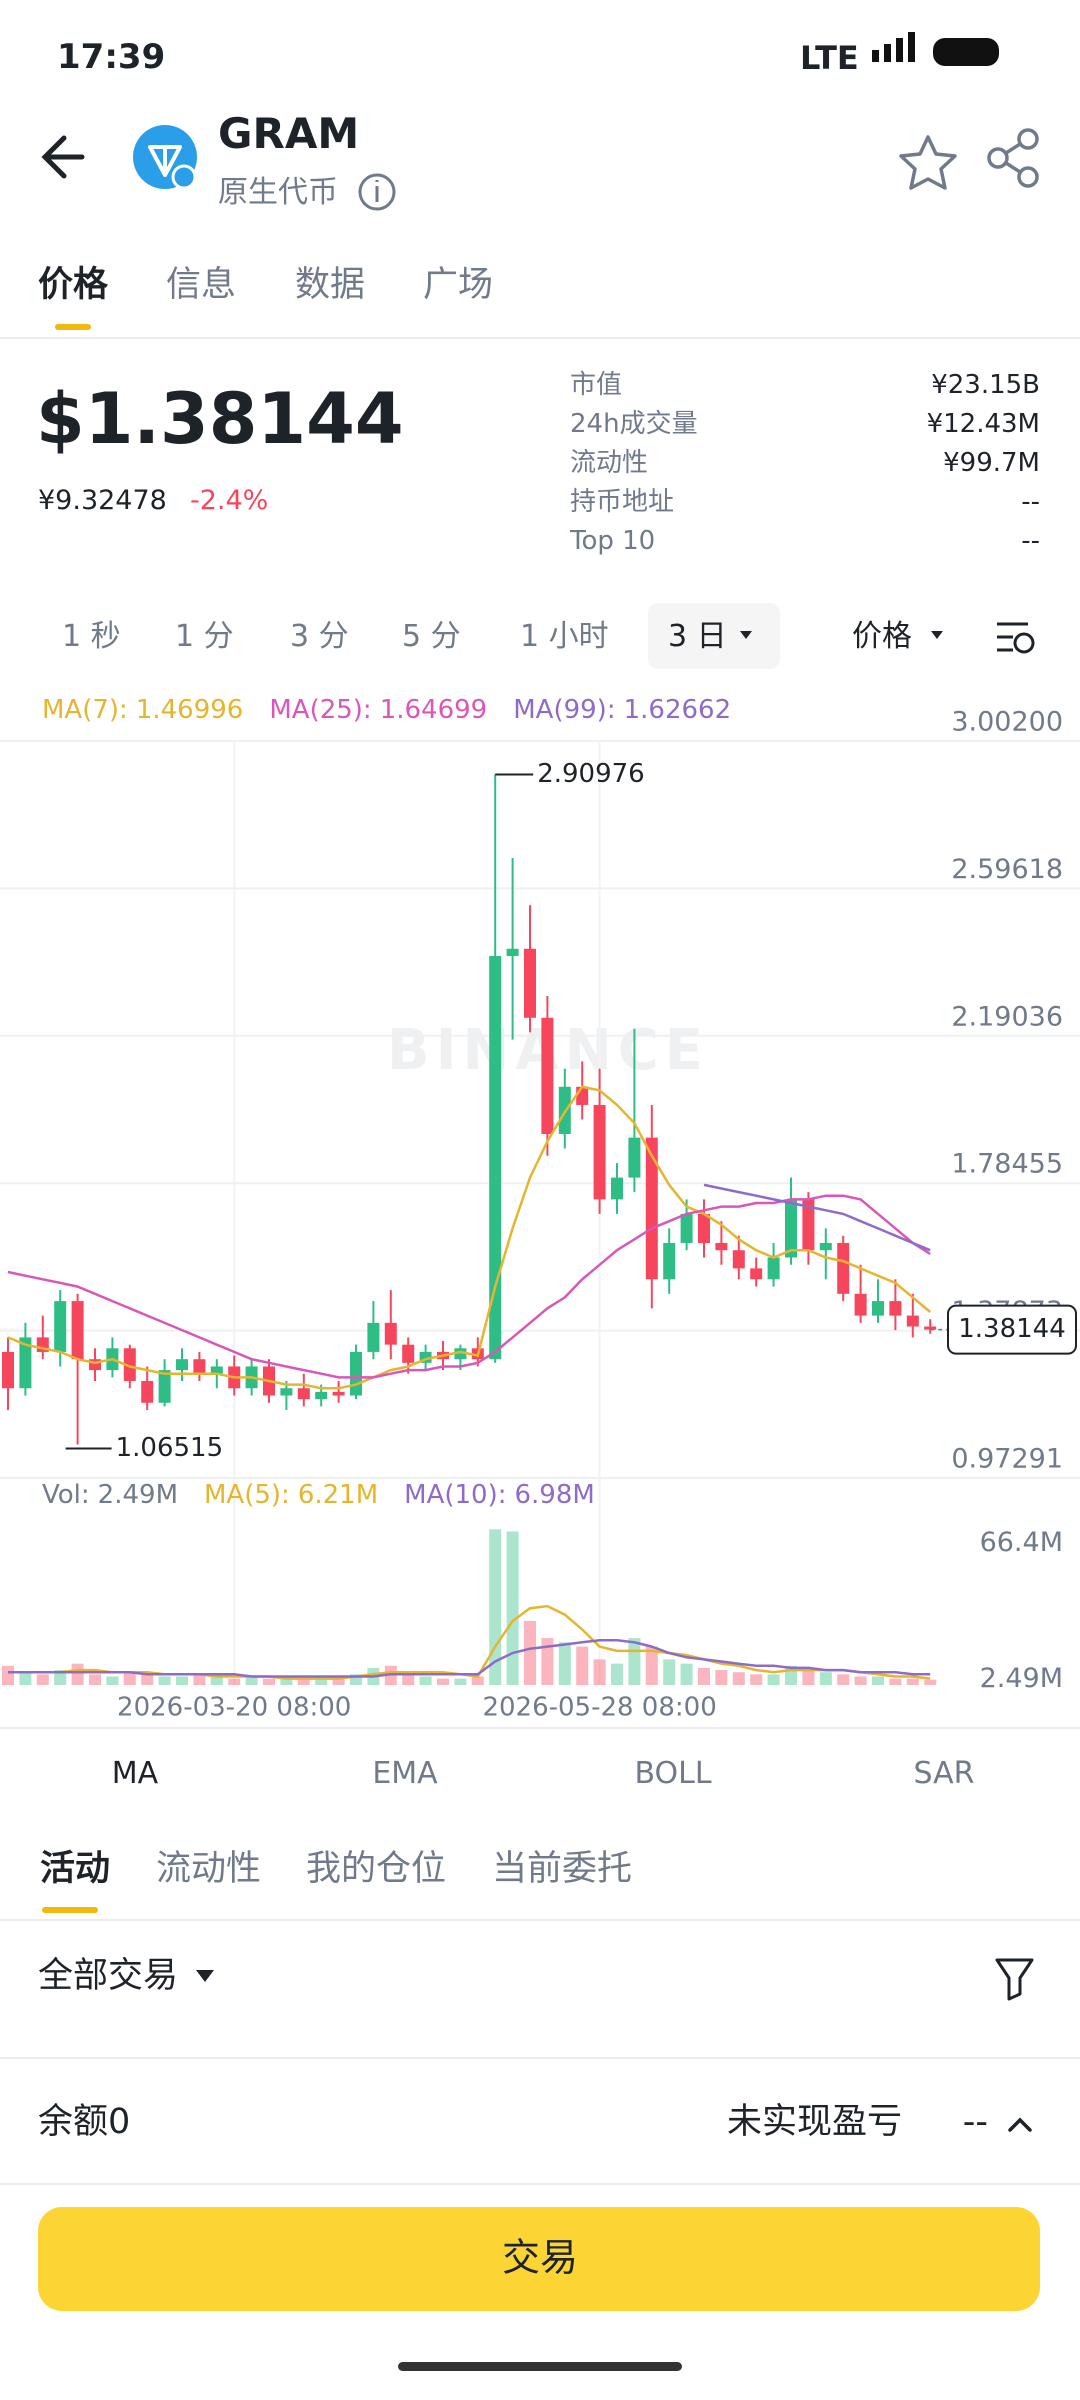 This screenshot has height=2400, width=1080. Describe the element at coordinates (165, 157) in the screenshot. I see `token-icon` at that location.